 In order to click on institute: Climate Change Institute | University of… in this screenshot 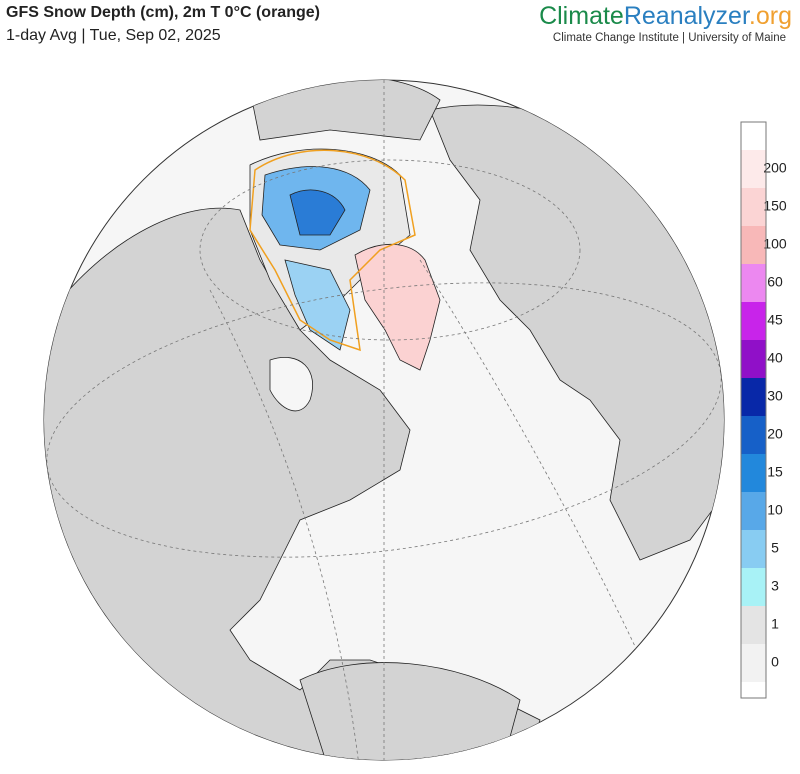, I will do `click(669, 38)`.